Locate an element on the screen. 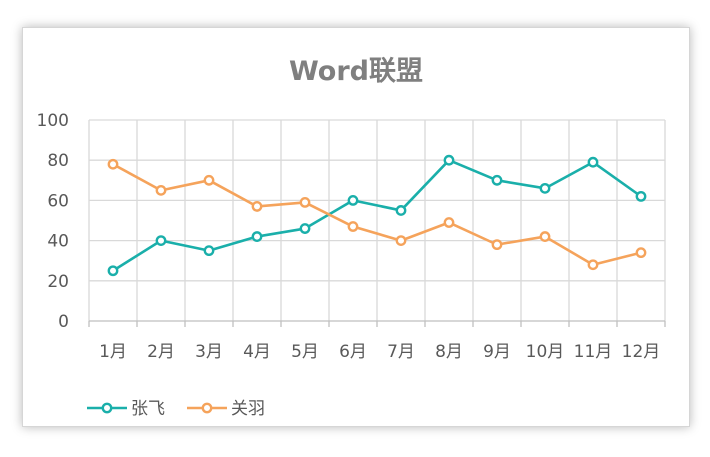  x-tick-label: 9月 is located at coordinates (497, 352).